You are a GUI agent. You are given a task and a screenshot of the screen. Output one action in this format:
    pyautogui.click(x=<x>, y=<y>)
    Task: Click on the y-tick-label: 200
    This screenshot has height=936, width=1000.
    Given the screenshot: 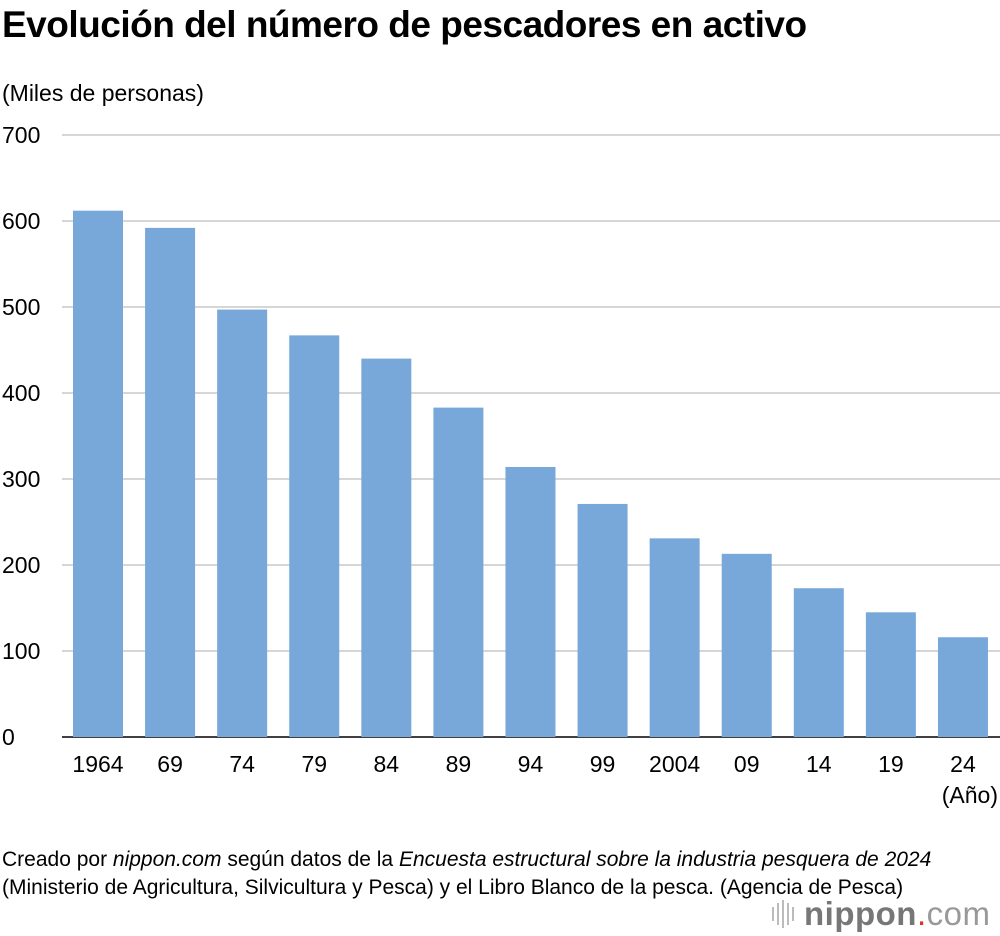 What is the action you would take?
    pyautogui.click(x=21, y=565)
    